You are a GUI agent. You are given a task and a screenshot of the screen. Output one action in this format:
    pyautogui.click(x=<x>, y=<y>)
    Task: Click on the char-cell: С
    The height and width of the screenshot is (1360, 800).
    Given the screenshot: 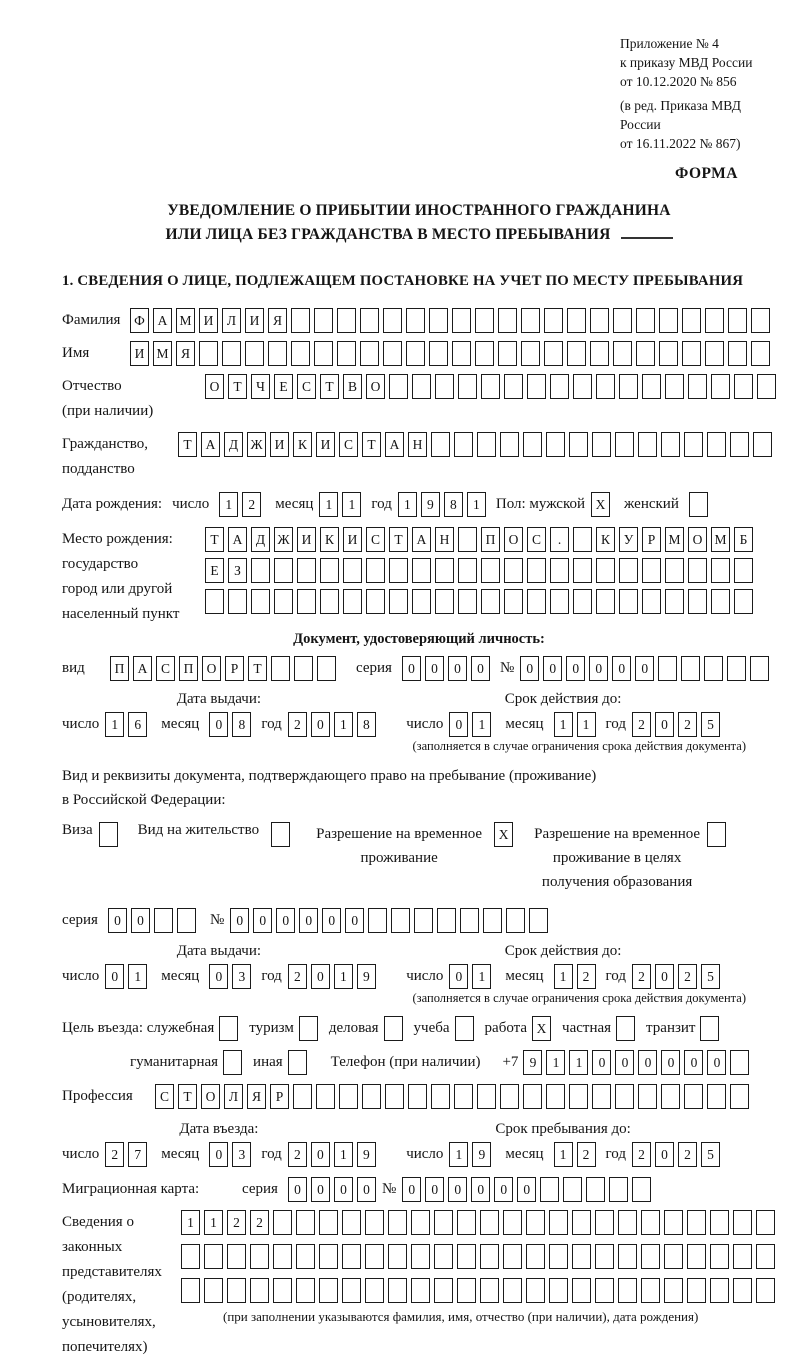 What is the action you would take?
    pyautogui.click(x=165, y=668)
    